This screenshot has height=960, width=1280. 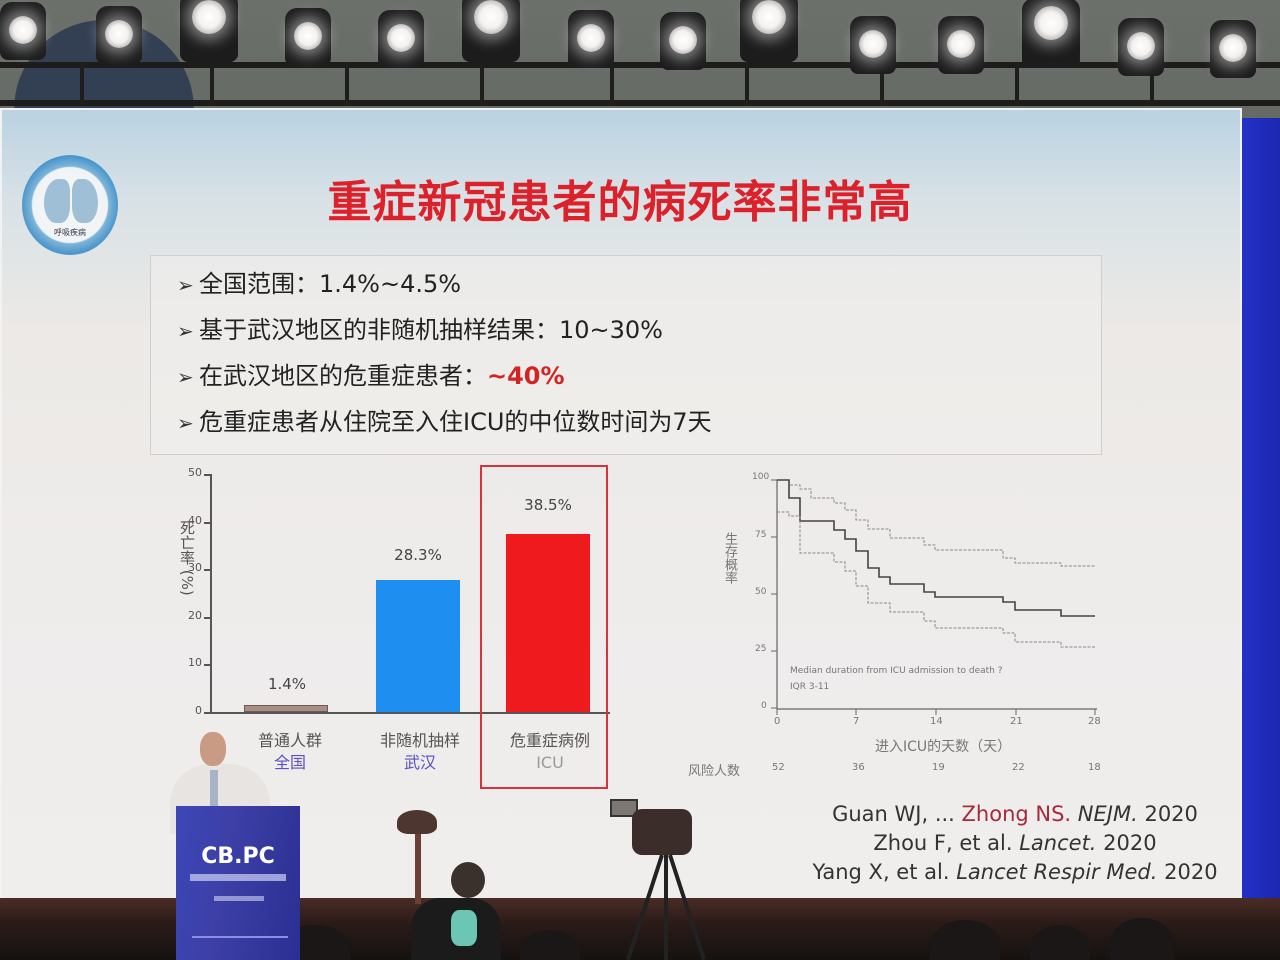 What do you see at coordinates (238, 883) in the screenshot?
I see `podium: CB.PC` at bounding box center [238, 883].